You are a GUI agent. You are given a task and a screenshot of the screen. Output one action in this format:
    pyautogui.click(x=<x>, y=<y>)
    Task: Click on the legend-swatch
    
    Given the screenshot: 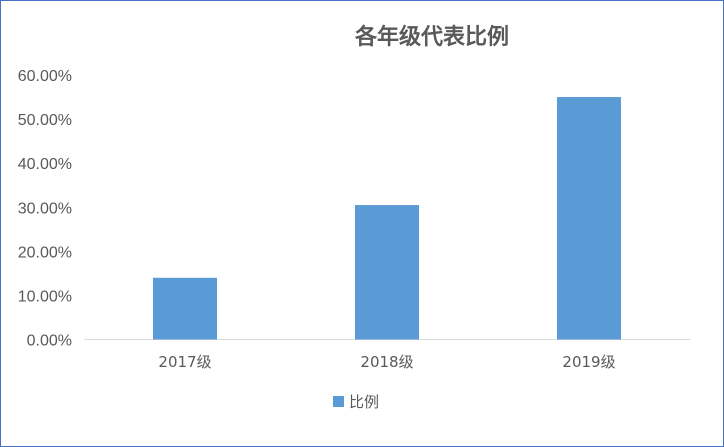 What is the action you would take?
    pyautogui.click(x=338, y=401)
    